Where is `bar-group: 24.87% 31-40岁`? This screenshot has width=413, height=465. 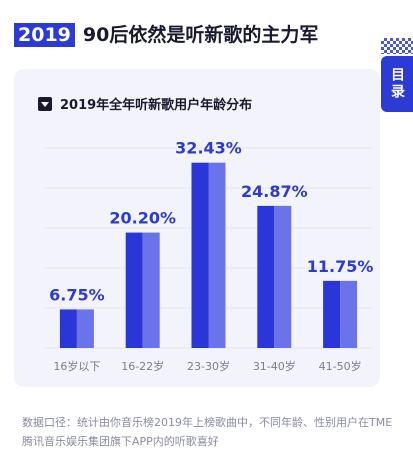 bar-group: 24.87% 31-40岁 is located at coordinates (274, 277).